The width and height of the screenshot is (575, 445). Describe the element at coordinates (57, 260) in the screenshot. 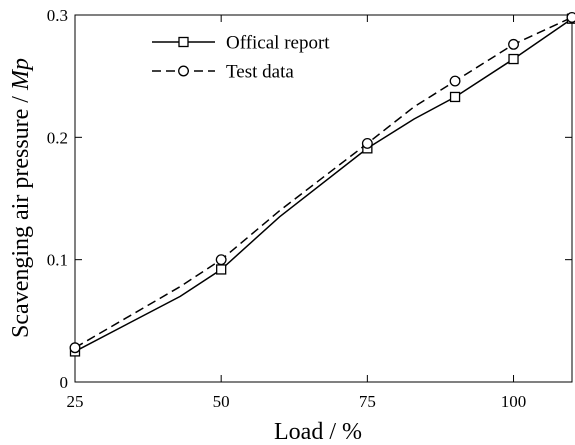

I see `y-tick-label-1: 0.1` at that location.